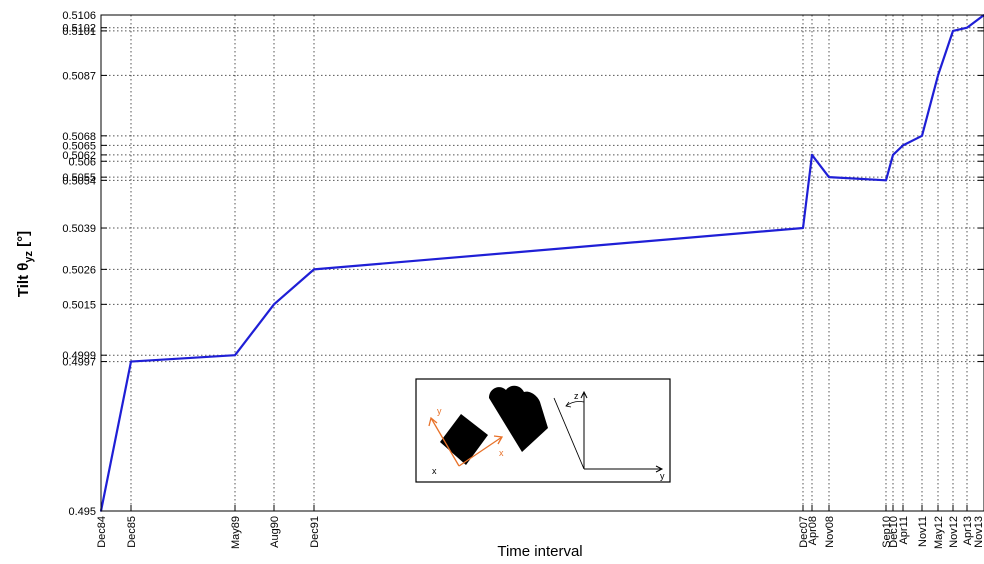 The image size is (984, 564). Describe the element at coordinates (445, 442) in the screenshot. I see `inset-axis-y1` at that location.